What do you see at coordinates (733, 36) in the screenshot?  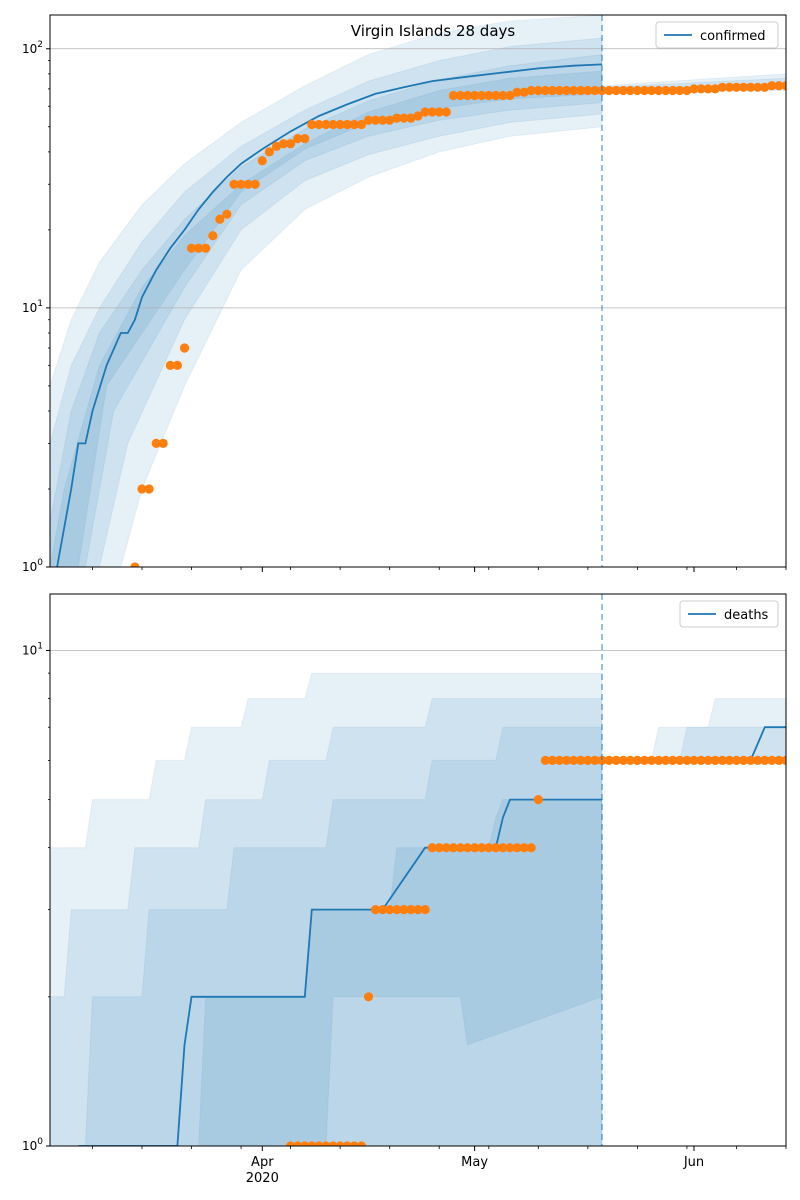 I see `legend-label-confirmed: confirmed` at bounding box center [733, 36].